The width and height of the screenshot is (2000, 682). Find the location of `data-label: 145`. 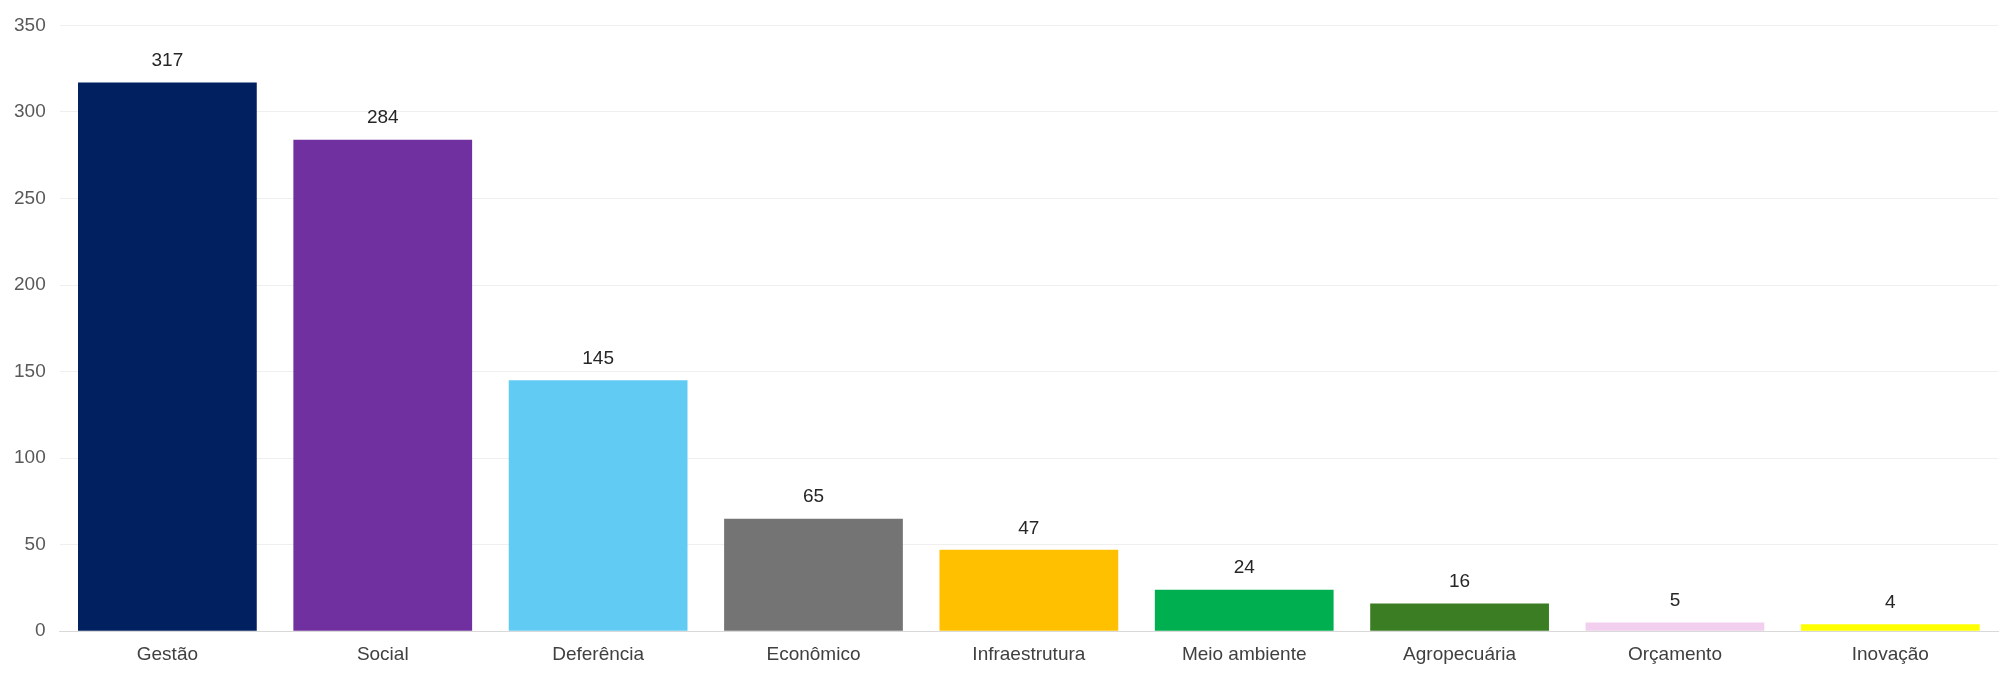

data-label: 145 is located at coordinates (598, 357).